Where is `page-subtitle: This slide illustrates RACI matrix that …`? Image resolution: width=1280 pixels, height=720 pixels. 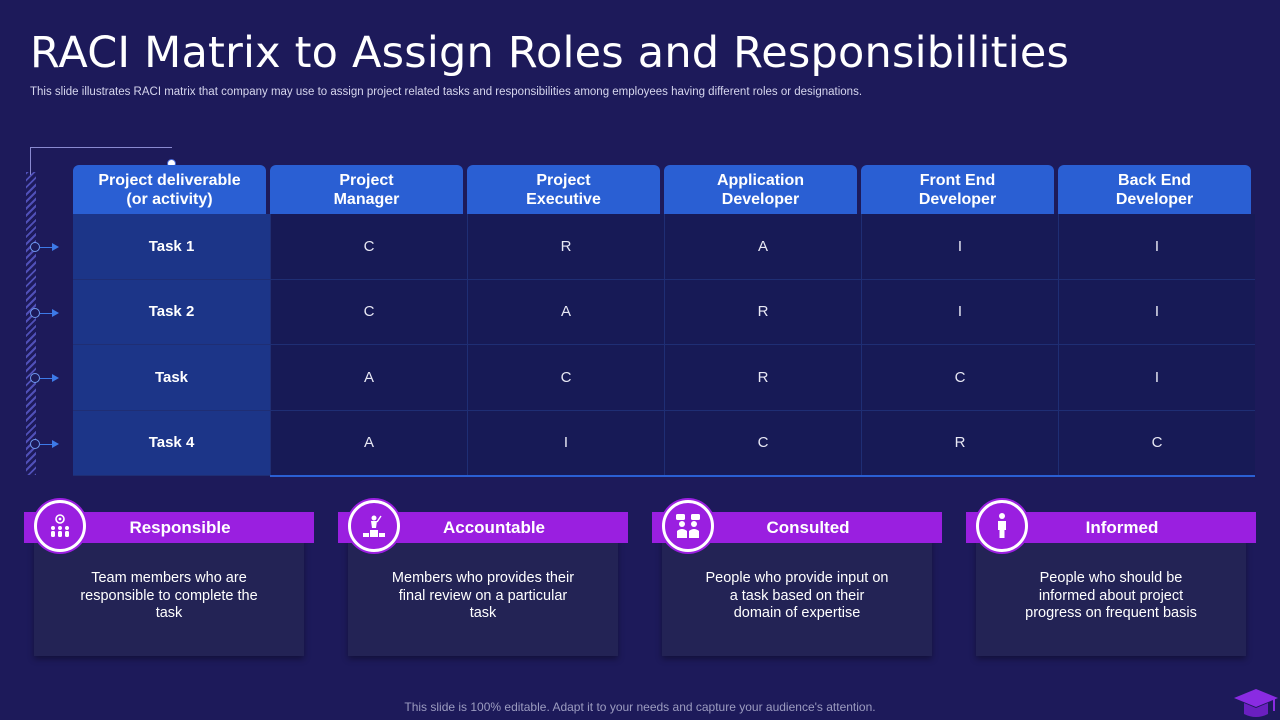
page-subtitle: This slide illustrates RACI matrix that … is located at coordinates (446, 92).